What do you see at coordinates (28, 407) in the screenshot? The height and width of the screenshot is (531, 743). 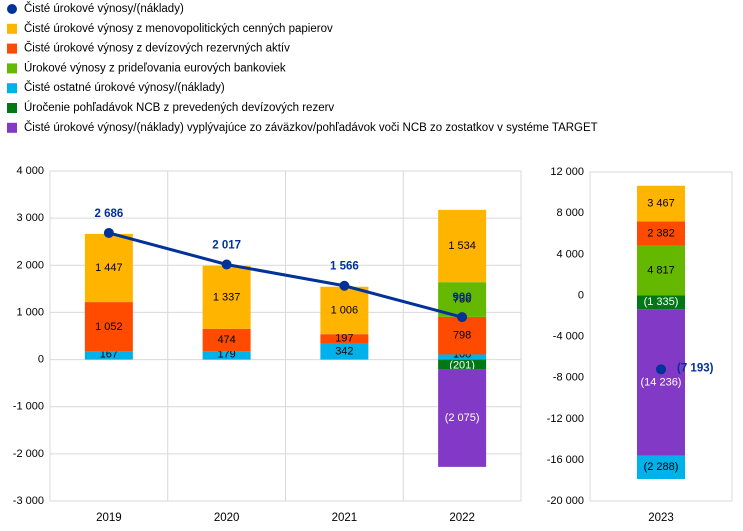 I see `y-tick-label: -1 000` at bounding box center [28, 407].